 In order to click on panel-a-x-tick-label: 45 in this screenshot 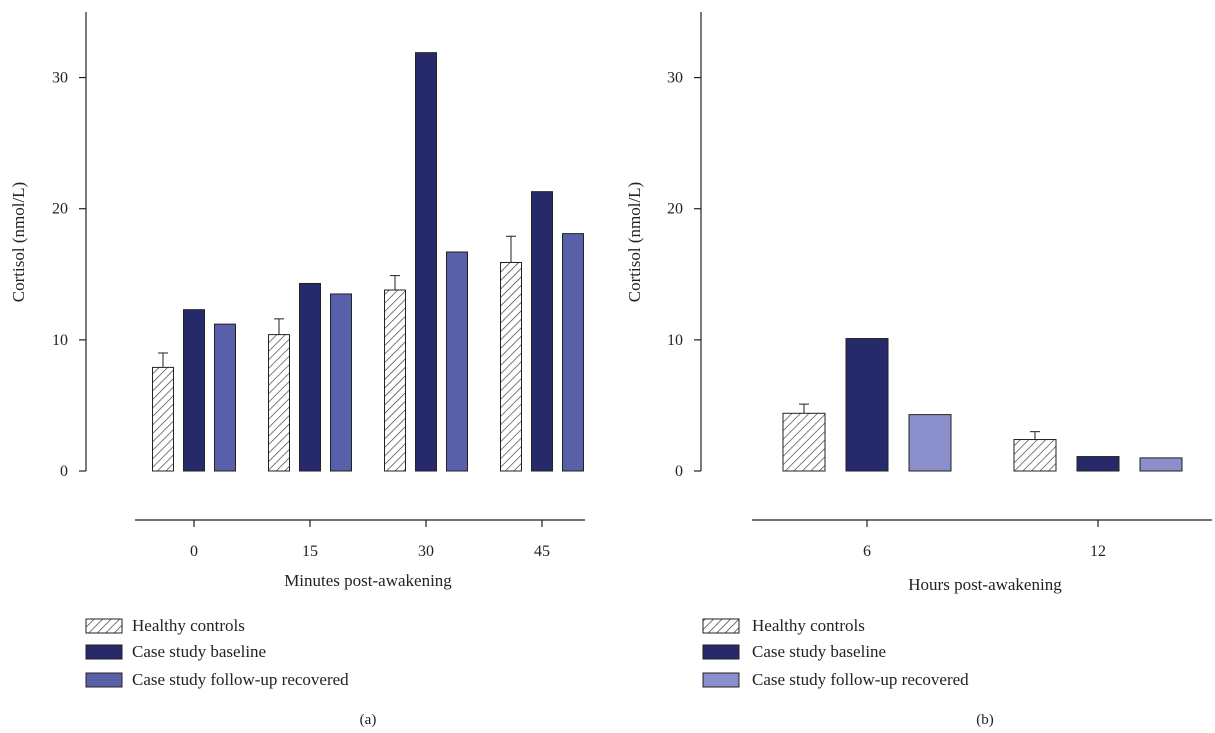, I will do `click(542, 551)`.